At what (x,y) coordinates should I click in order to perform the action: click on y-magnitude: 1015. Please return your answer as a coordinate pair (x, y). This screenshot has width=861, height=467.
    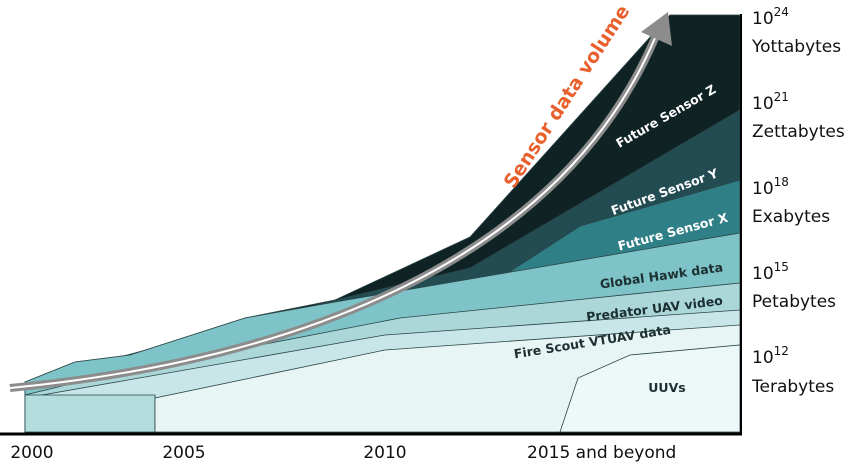
    Looking at the image, I should click on (770, 272).